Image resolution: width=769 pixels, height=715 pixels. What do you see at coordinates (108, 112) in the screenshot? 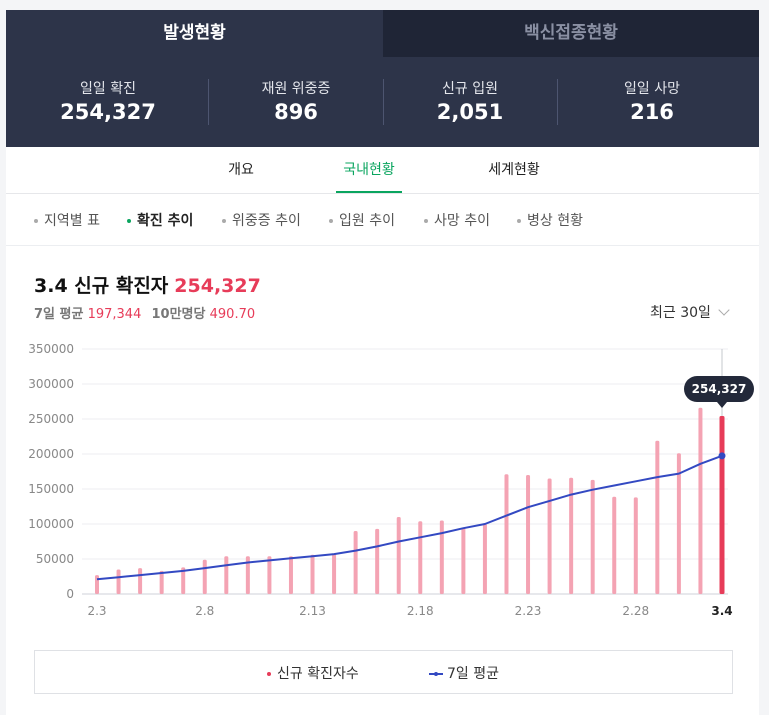
I see `stat-value: 254,327` at bounding box center [108, 112].